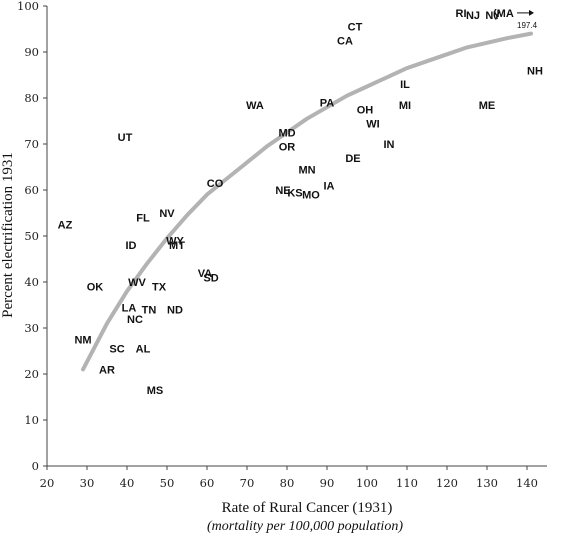 This screenshot has height=535, width=566. Describe the element at coordinates (473, 16) in the screenshot. I see `point-label-nj: NJ` at that location.